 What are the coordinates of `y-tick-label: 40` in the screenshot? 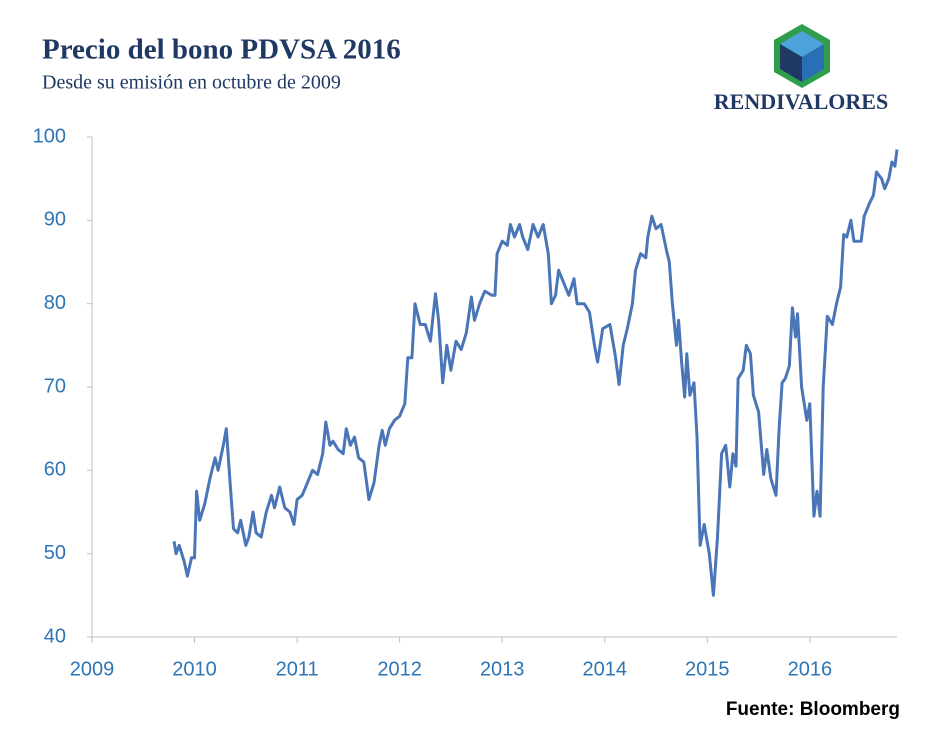 It's located at (55, 636).